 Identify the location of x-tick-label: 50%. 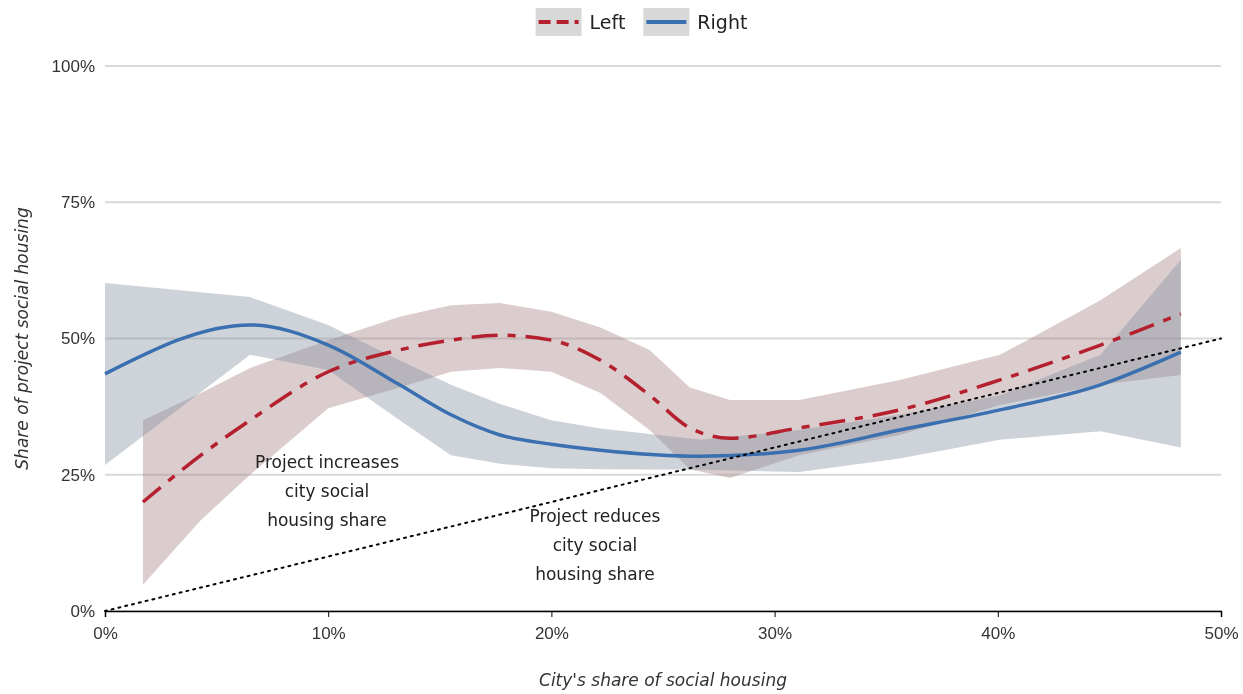
(1221, 633).